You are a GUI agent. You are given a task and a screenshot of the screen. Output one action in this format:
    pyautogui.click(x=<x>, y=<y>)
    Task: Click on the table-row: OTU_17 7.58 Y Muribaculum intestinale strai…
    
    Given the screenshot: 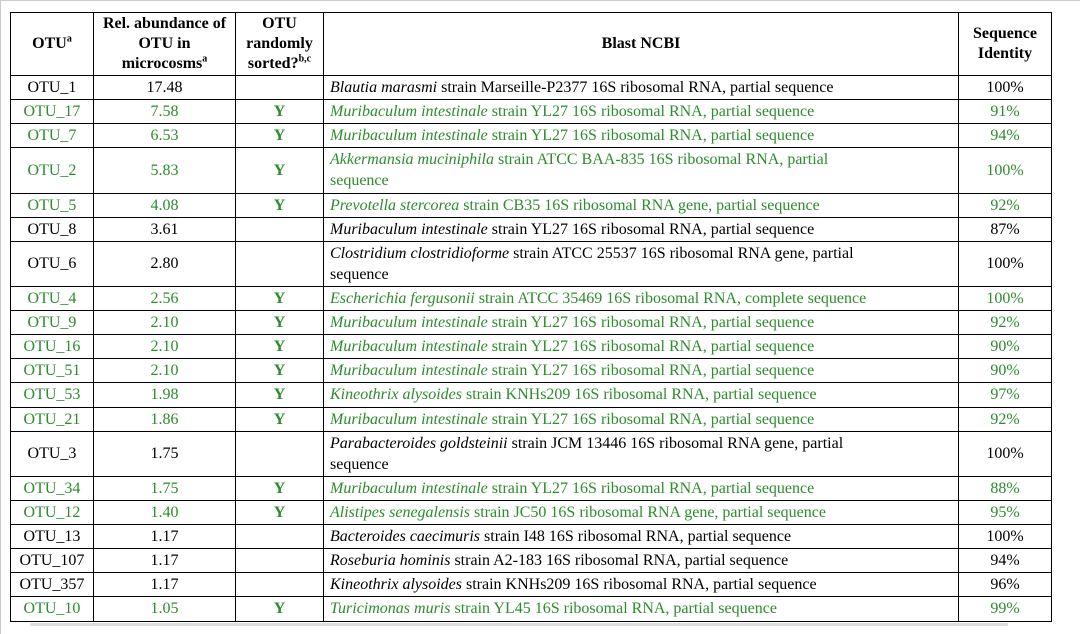 What is the action you would take?
    pyautogui.click(x=531, y=112)
    